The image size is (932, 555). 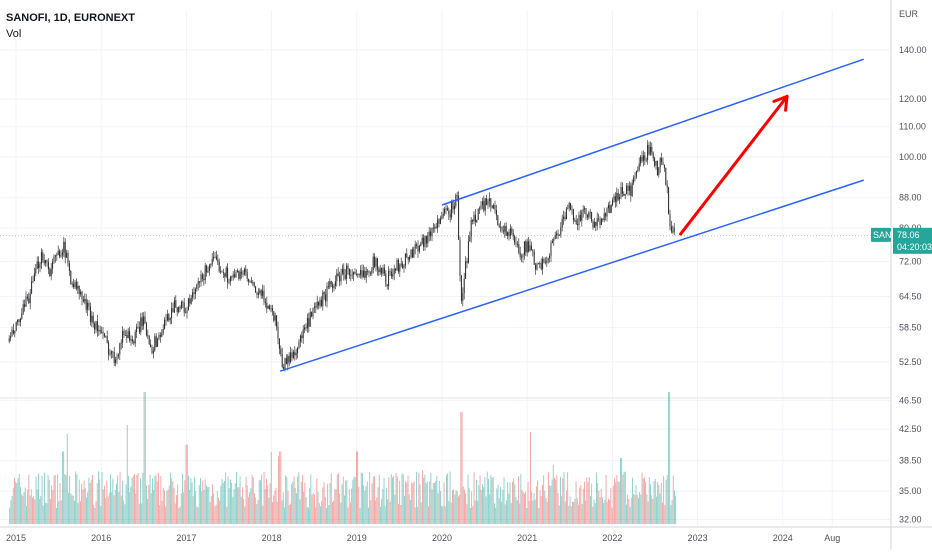 I want to click on price-badge, so click(x=912, y=240).